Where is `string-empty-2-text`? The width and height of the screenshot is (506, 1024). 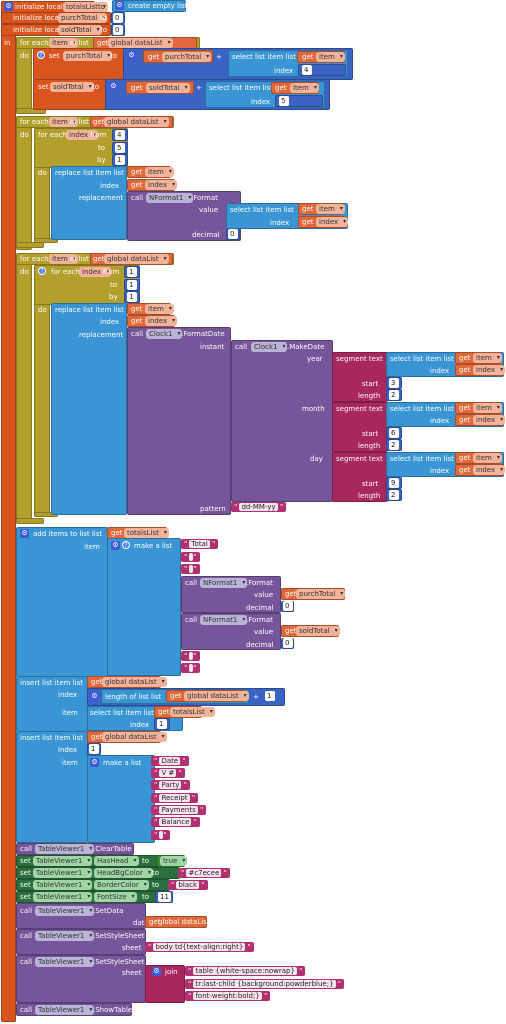 string-empty-2-text is located at coordinates (191, 569).